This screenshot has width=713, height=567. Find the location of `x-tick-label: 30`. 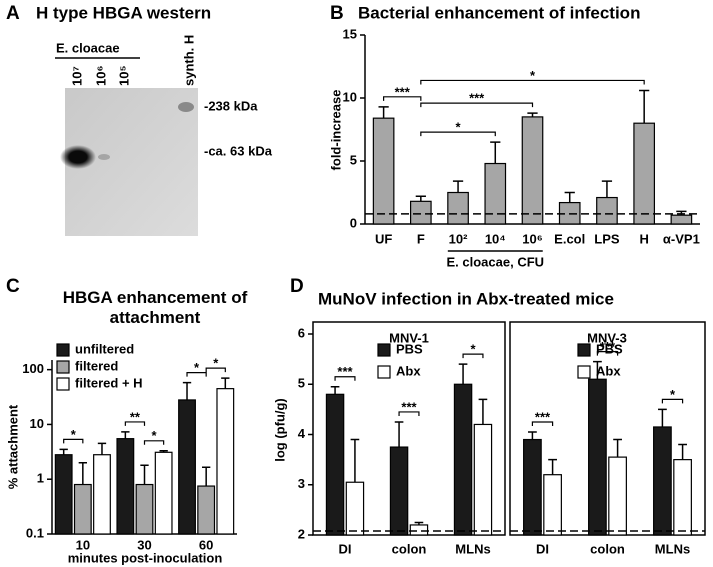

x-tick-label: 30 is located at coordinates (144, 544).